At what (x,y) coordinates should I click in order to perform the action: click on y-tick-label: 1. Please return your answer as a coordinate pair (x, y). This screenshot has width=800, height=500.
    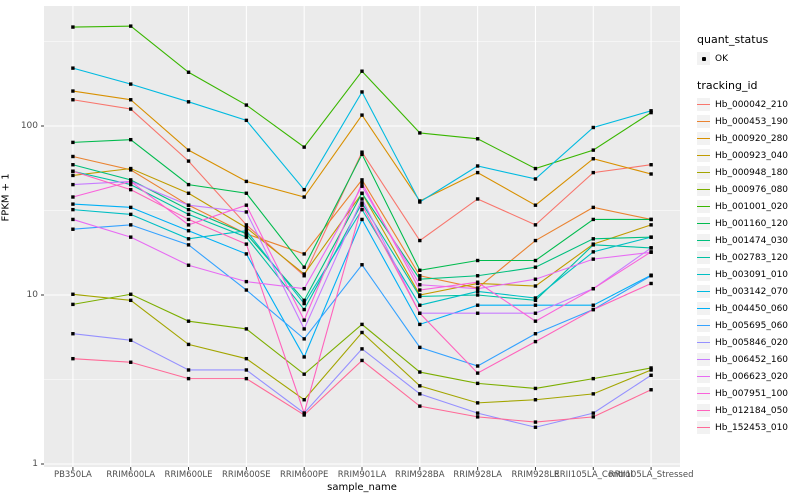
    Looking at the image, I should click on (35, 464).